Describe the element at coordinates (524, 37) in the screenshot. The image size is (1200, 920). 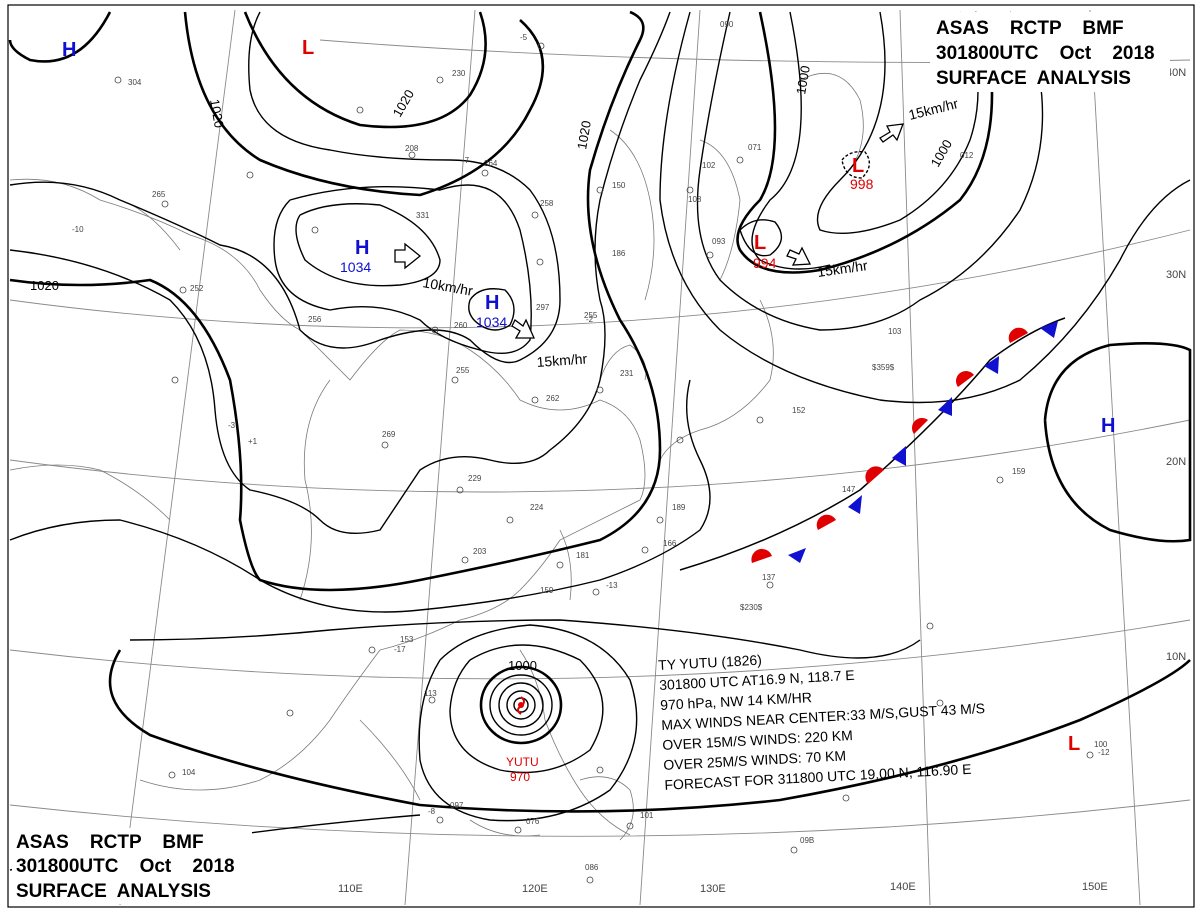
I see `station-label: -5` at that location.